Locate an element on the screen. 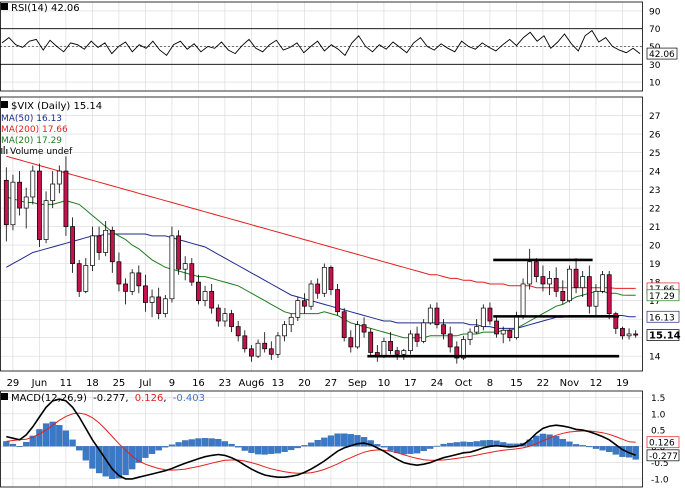 The width and height of the screenshot is (685, 489). x-tick-label: 13 is located at coordinates (278, 383).